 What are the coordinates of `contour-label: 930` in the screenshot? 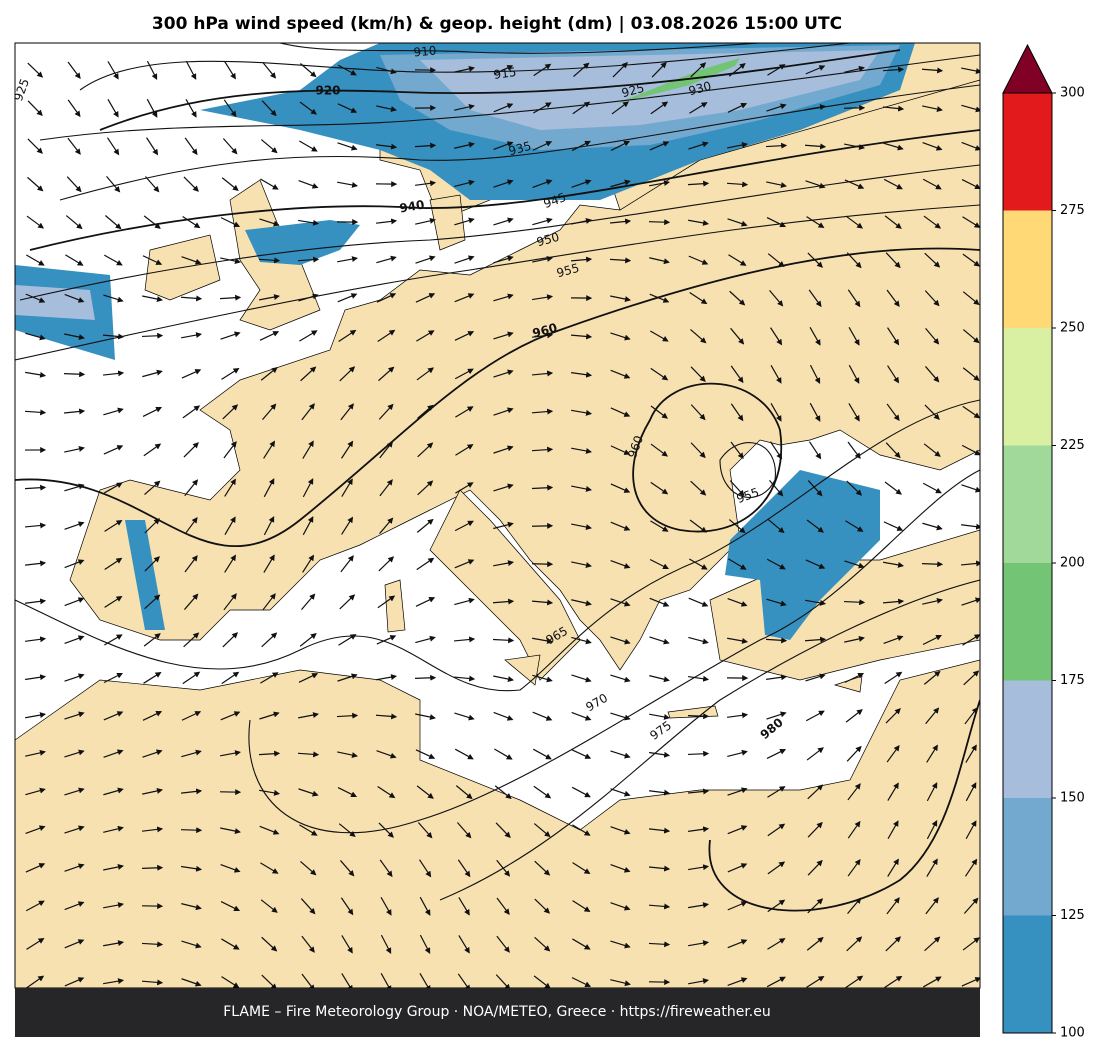 It's located at (700, 88).